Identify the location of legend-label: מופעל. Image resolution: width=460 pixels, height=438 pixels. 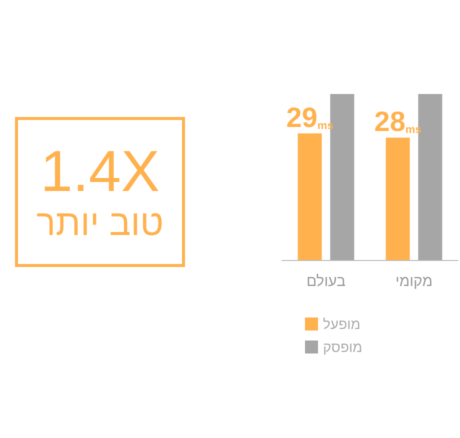
(341, 324).